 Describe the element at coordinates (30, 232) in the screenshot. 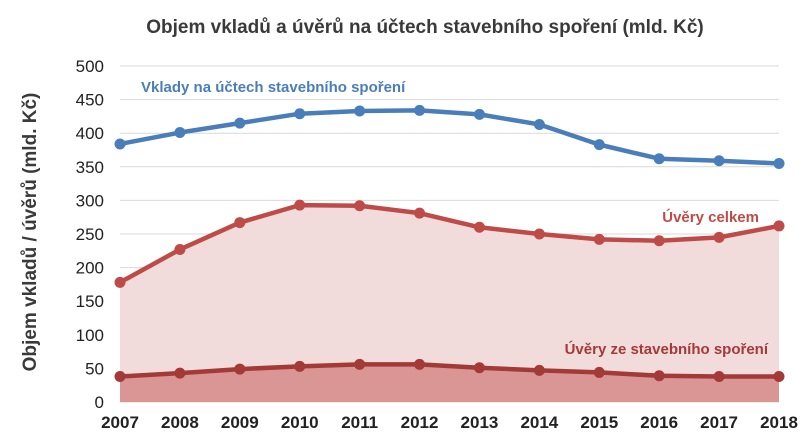

I see `y-axis-label: Objem vkladů / úvěrů (mld. Kč)` at that location.